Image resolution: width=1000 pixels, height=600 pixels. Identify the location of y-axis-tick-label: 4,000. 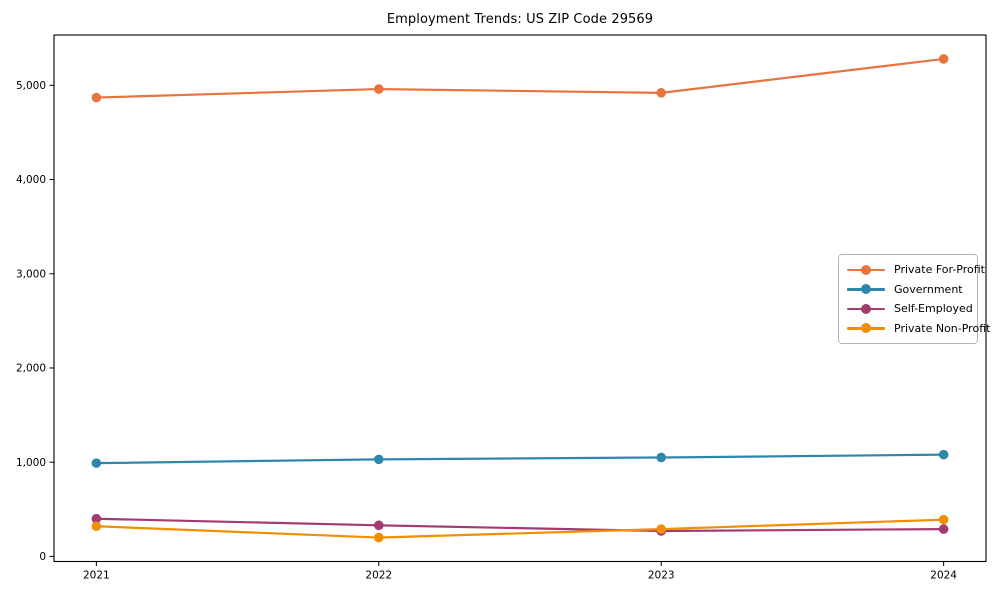
(31, 180).